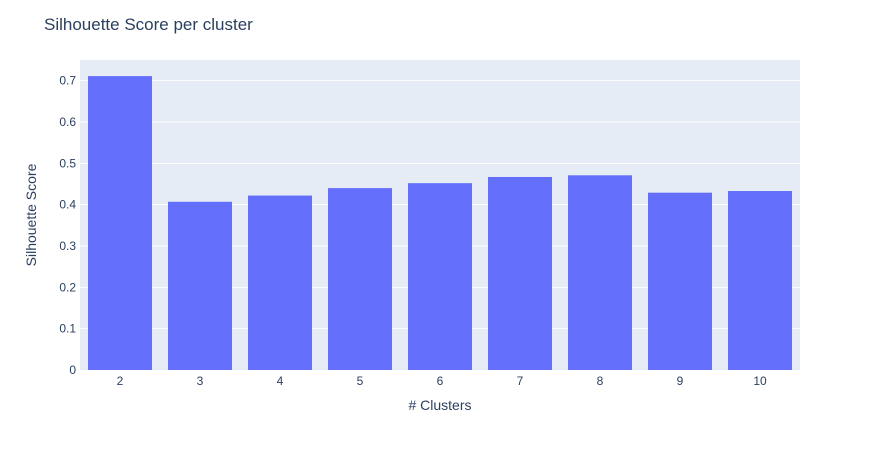  I want to click on y-tick-label: 0.6, so click(67, 122).